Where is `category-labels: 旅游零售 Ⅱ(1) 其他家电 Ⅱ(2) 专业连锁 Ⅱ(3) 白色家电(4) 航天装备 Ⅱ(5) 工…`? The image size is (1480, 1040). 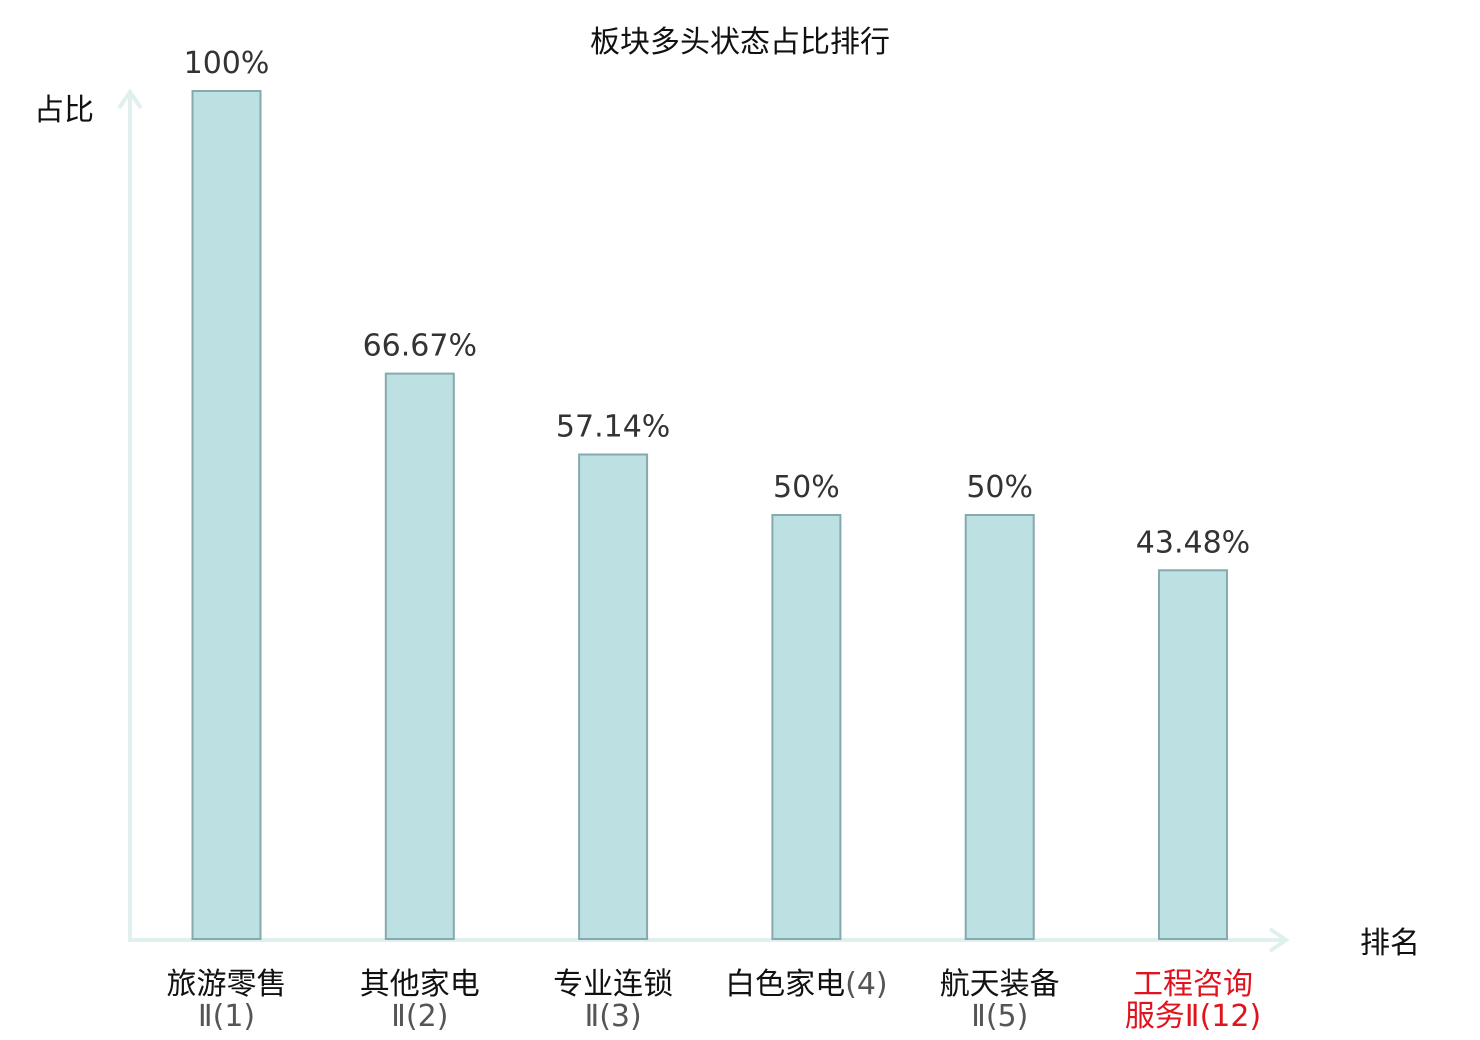 category-labels: 旅游零售 Ⅱ(1) 其他家电 Ⅱ(2) 专业连锁 Ⅱ(3) 白色家电(4) 航天装备 Ⅱ(5) 工… is located at coordinates (714, 1000).